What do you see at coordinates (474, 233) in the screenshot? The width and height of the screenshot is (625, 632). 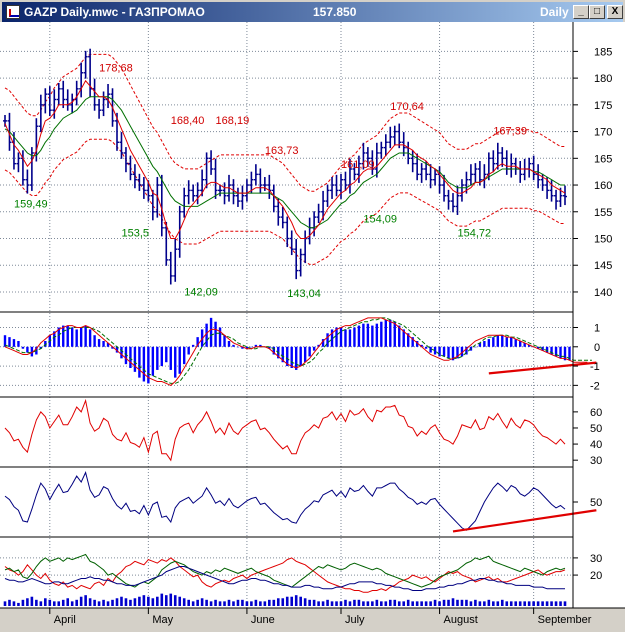 I see `price-annotation: 154,72` at bounding box center [474, 233].